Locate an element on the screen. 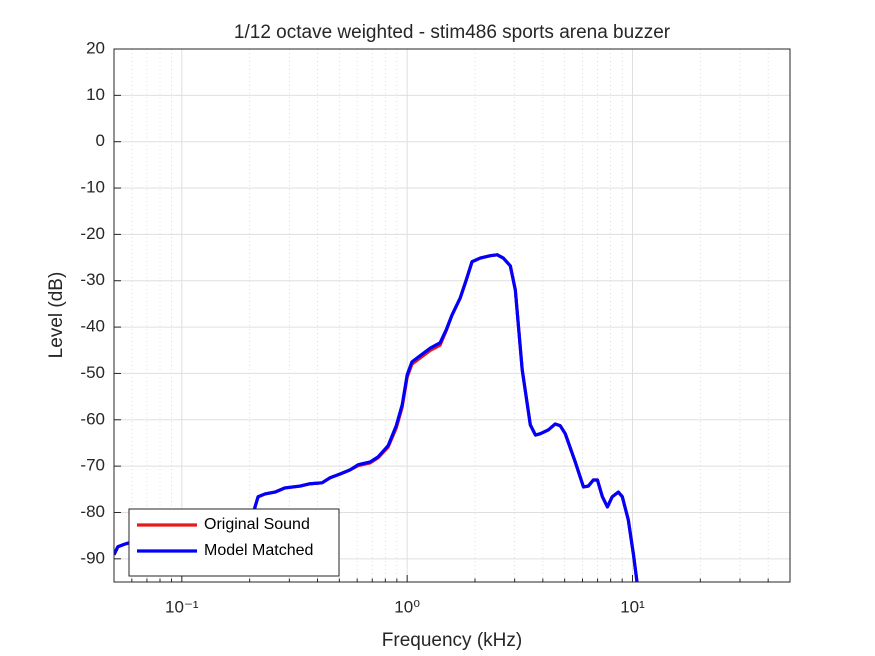  y-tick-label: -90 is located at coordinates (92, 557).